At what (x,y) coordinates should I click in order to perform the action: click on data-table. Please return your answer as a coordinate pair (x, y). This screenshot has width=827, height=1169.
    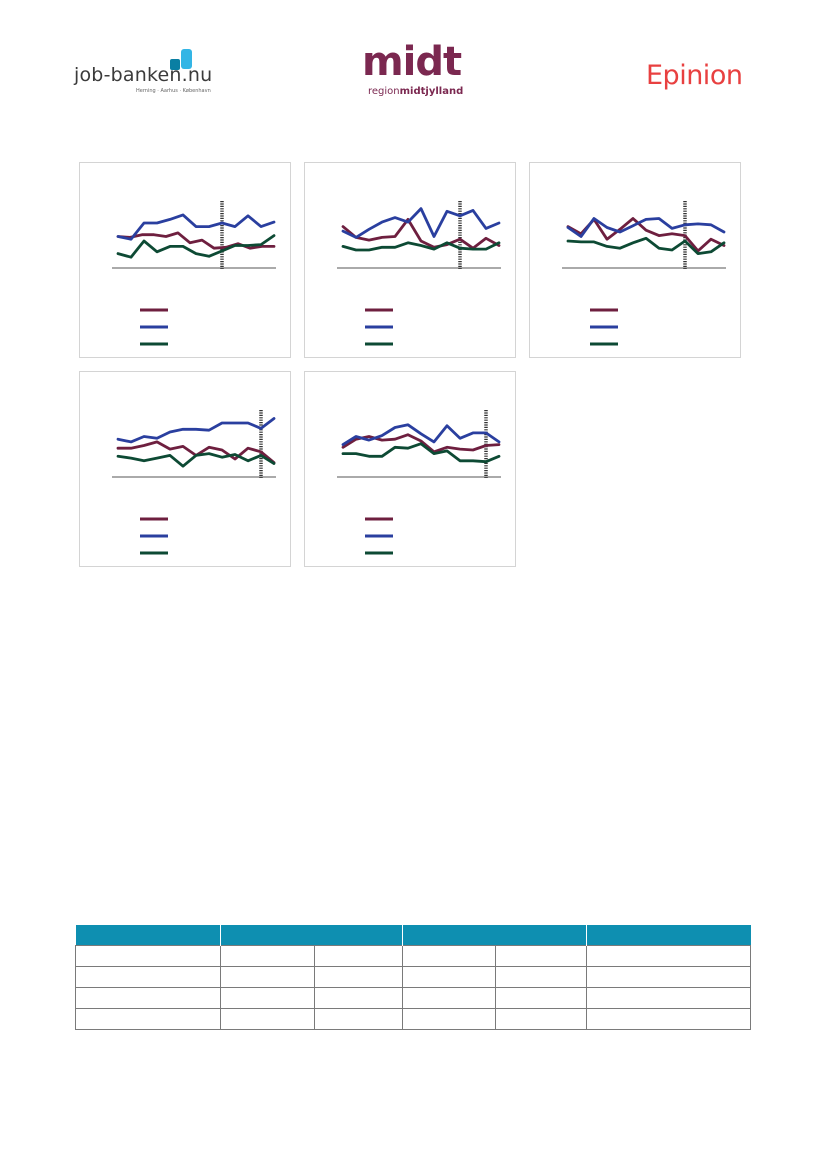
    Looking at the image, I should click on (413, 977).